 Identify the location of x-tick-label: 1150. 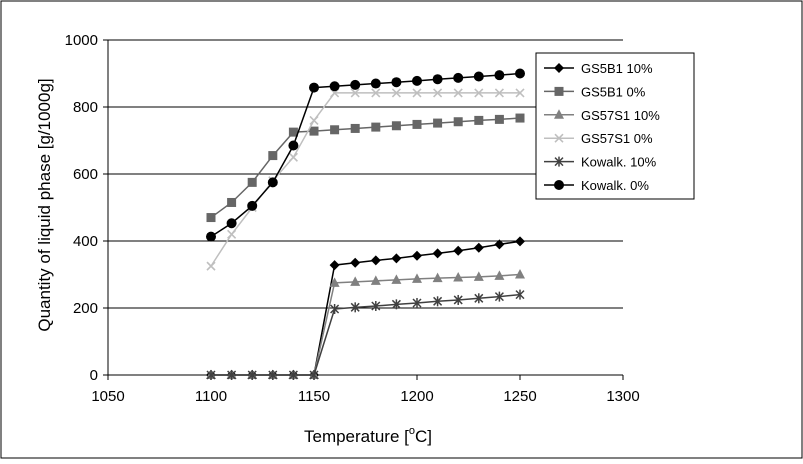
(314, 396).